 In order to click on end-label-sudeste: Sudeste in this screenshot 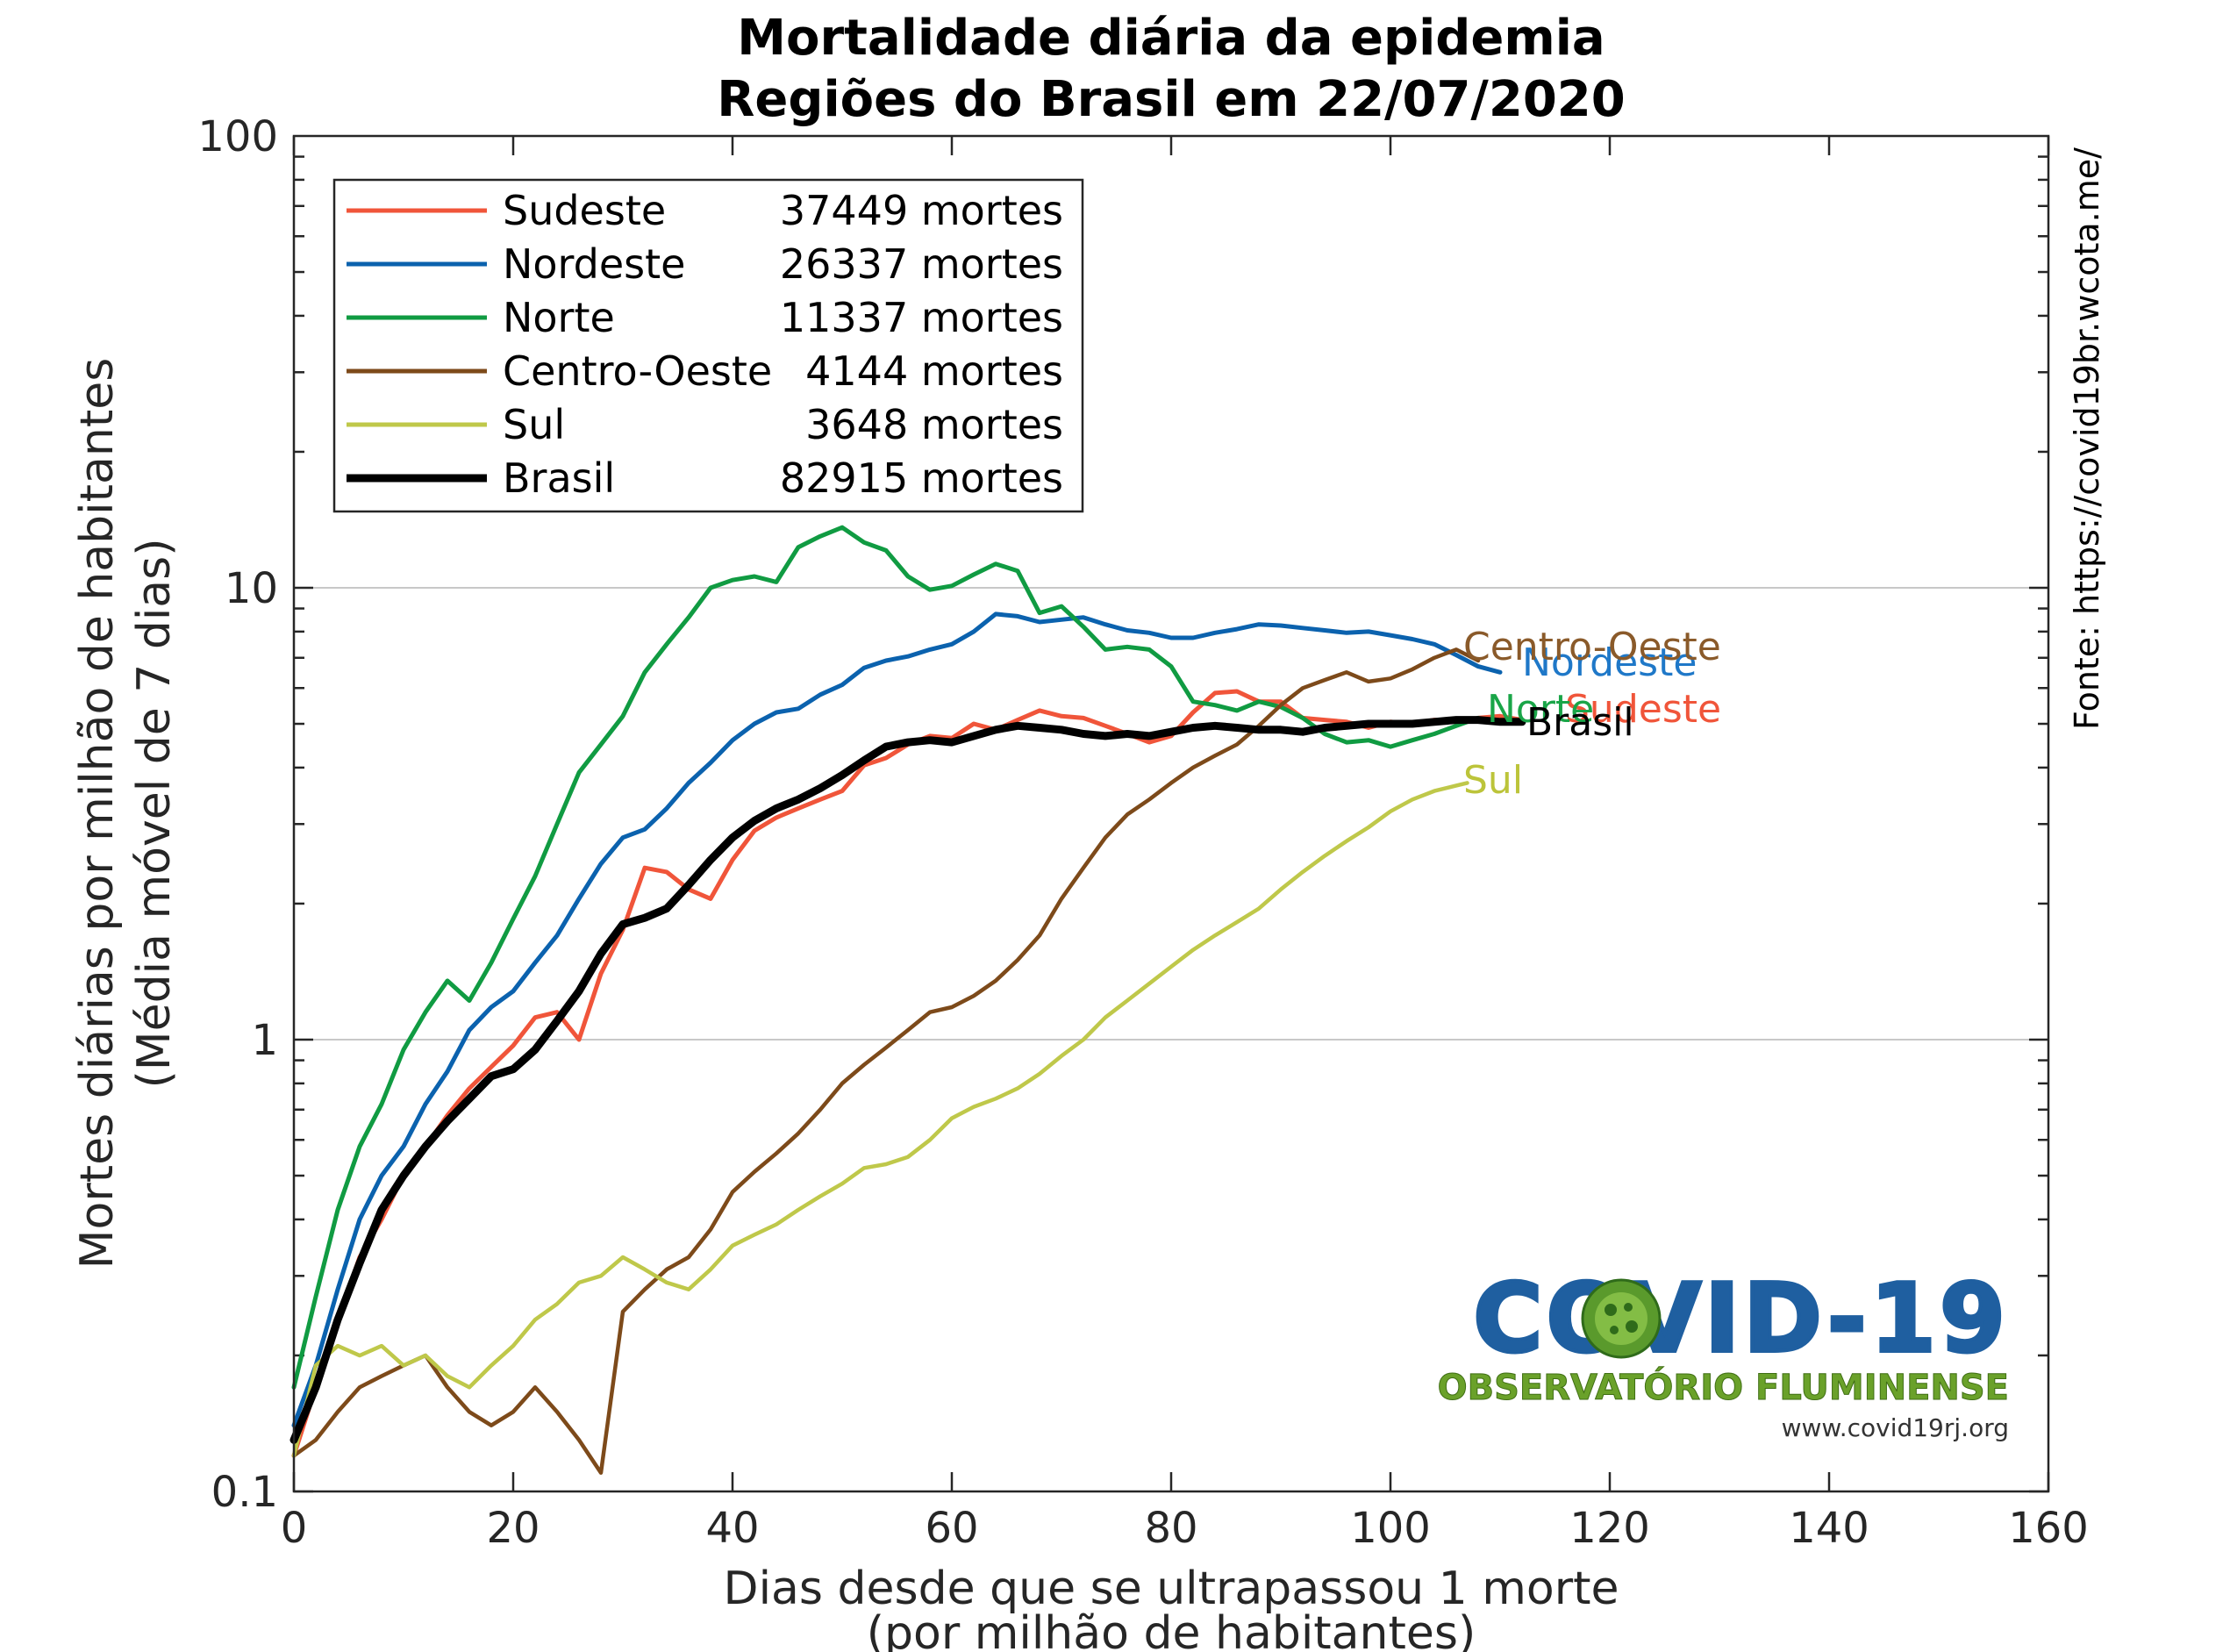, I will do `click(1643, 710)`.